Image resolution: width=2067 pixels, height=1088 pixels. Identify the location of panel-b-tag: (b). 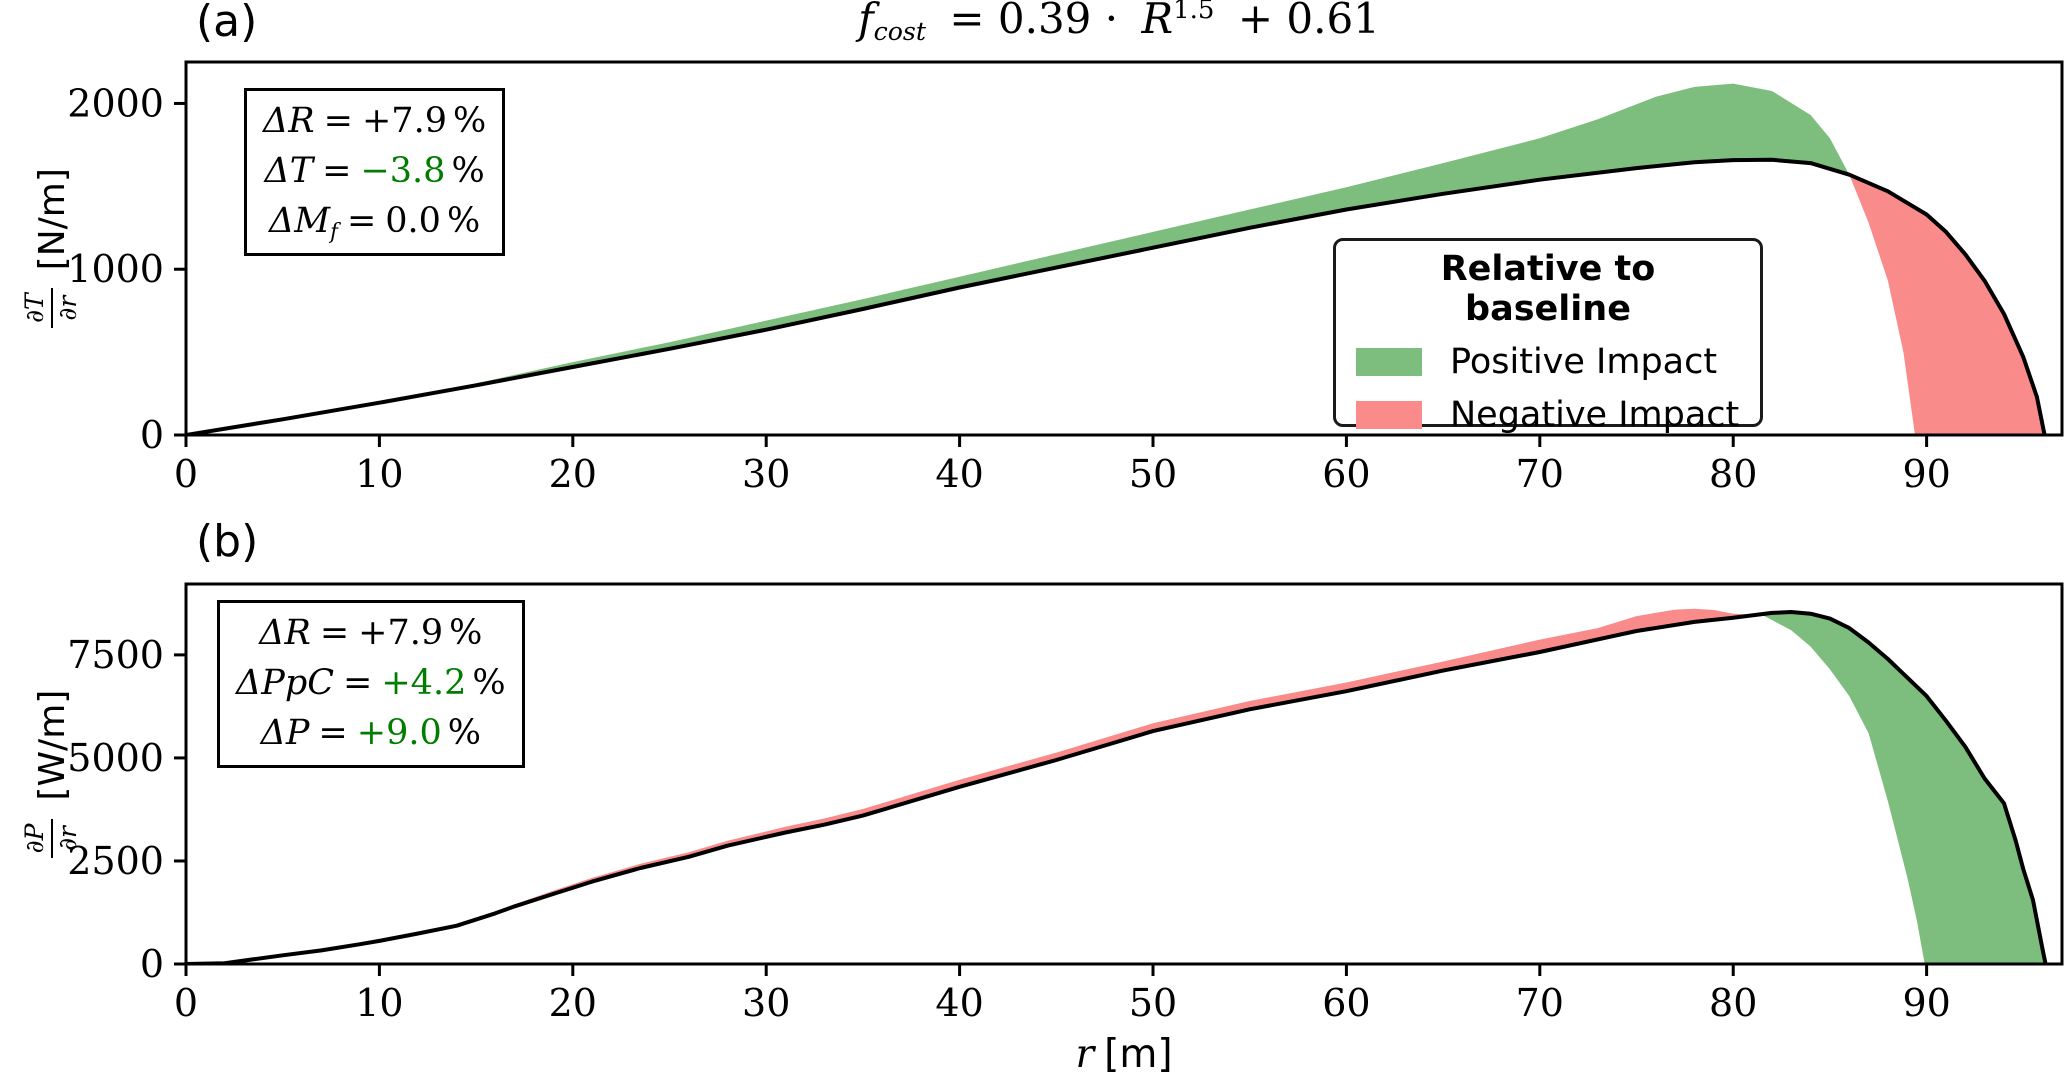
(227, 541).